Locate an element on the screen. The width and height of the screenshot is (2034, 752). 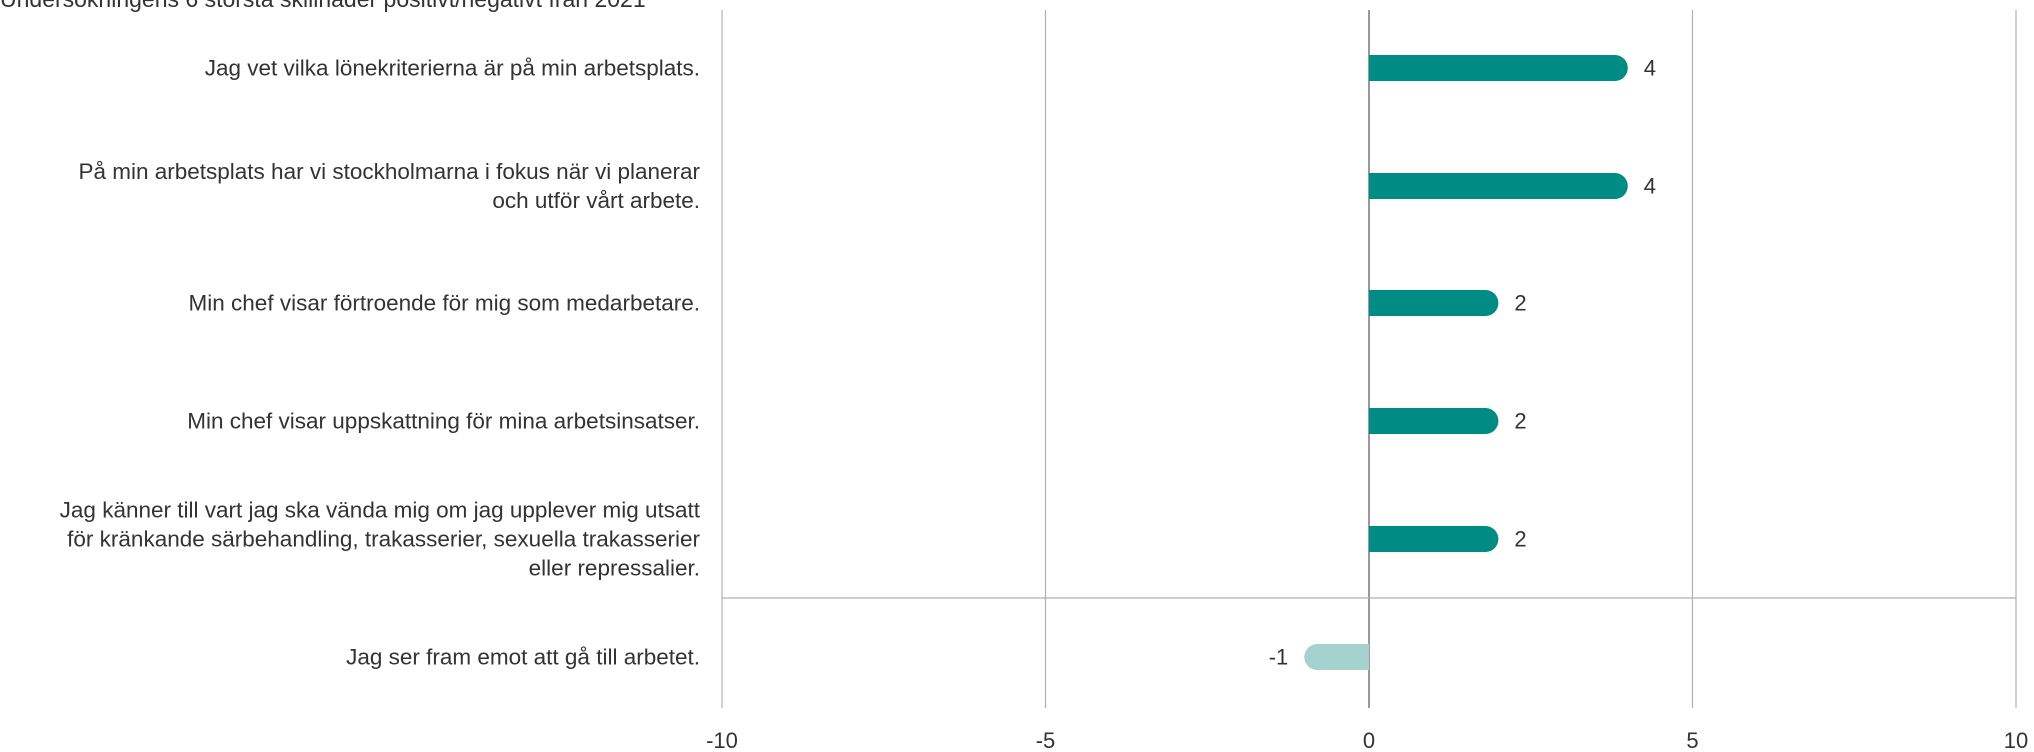
category-label: och utför vårt arbete. is located at coordinates (596, 200).